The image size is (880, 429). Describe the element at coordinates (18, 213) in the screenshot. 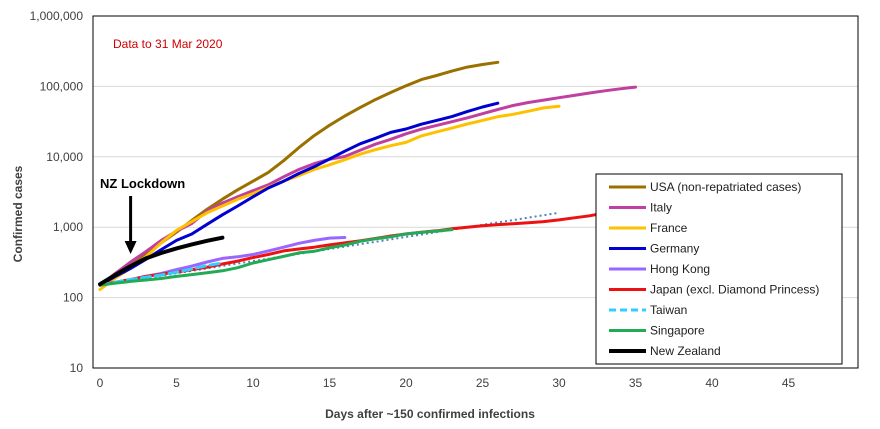

I see `y-axis-title: Confirmed cases` at that location.